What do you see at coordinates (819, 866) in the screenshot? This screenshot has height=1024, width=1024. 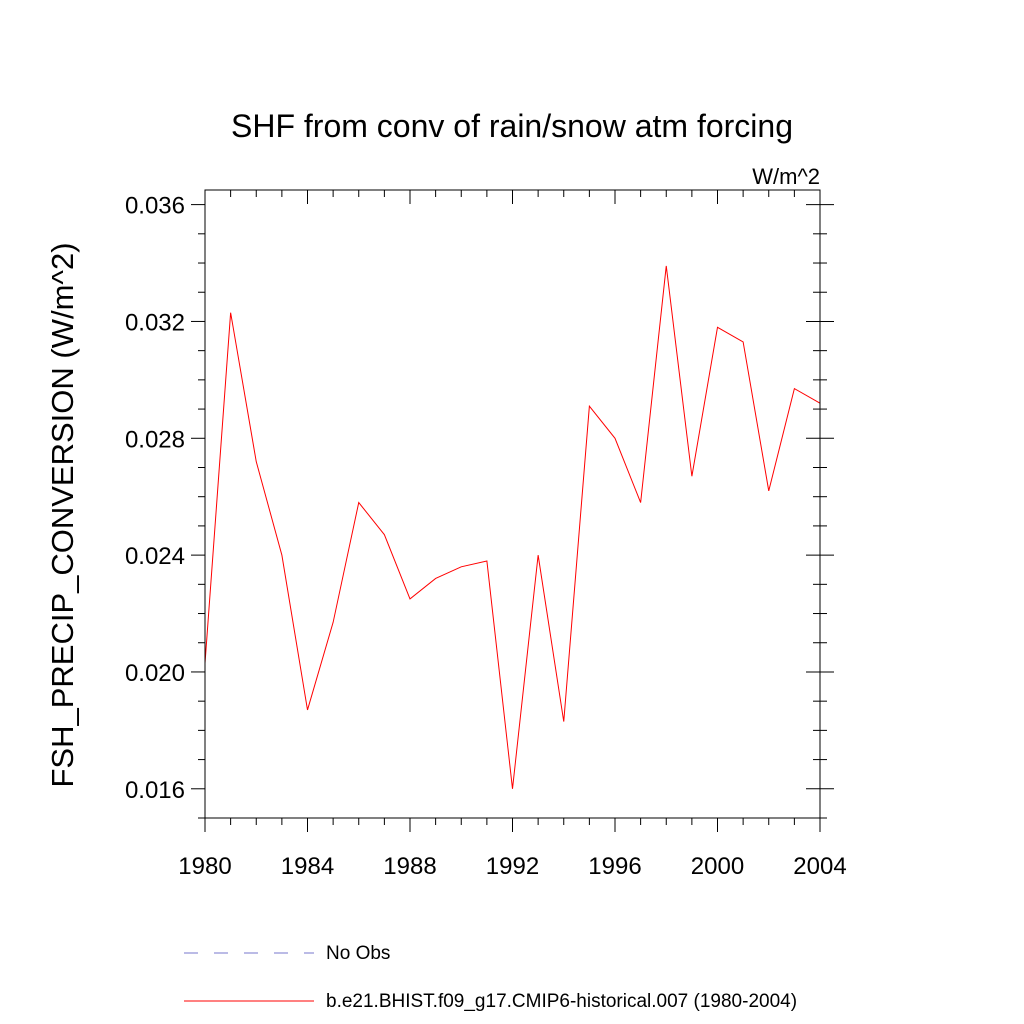 I see `x-tick-label: 2004` at bounding box center [819, 866].